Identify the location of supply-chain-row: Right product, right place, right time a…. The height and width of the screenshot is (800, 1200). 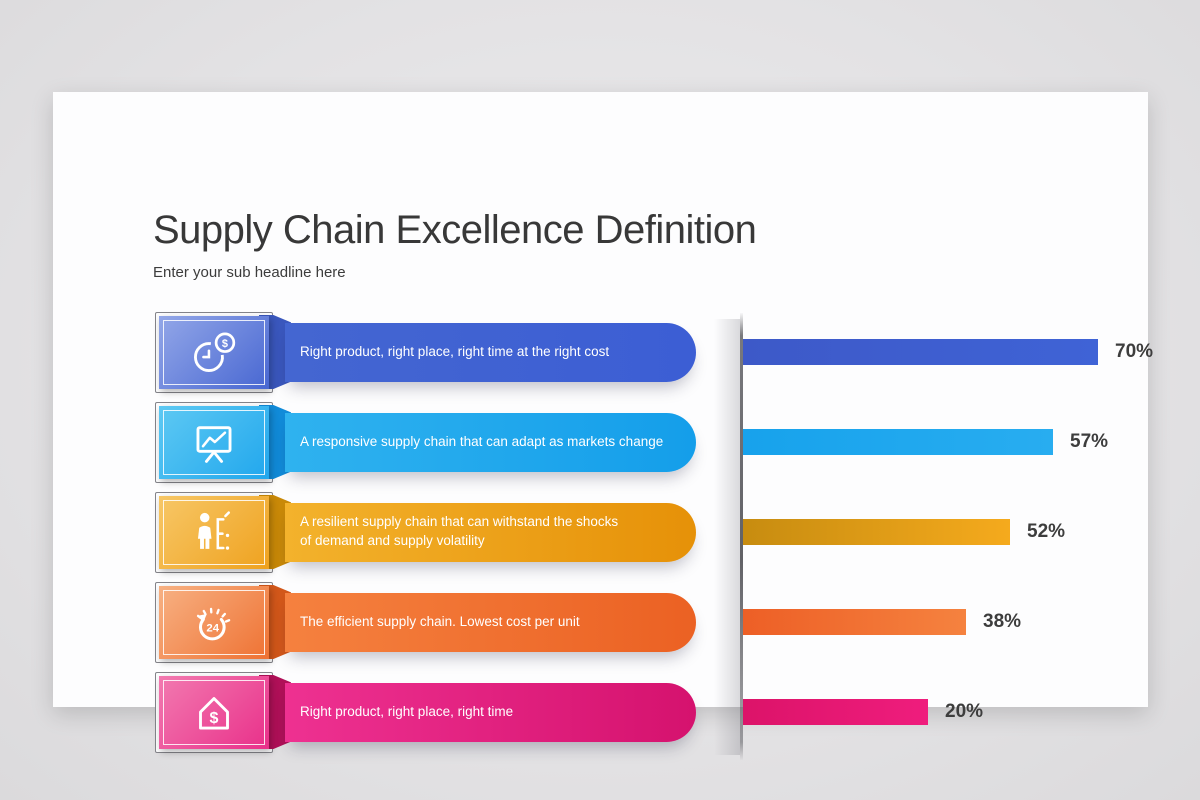
(626, 352).